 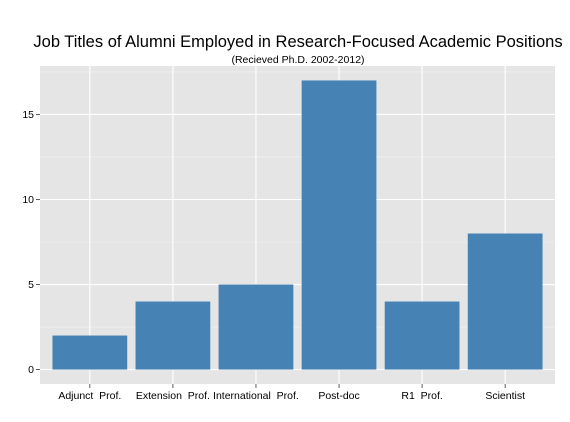 I want to click on y-tick-label: 15, so click(x=28, y=115).